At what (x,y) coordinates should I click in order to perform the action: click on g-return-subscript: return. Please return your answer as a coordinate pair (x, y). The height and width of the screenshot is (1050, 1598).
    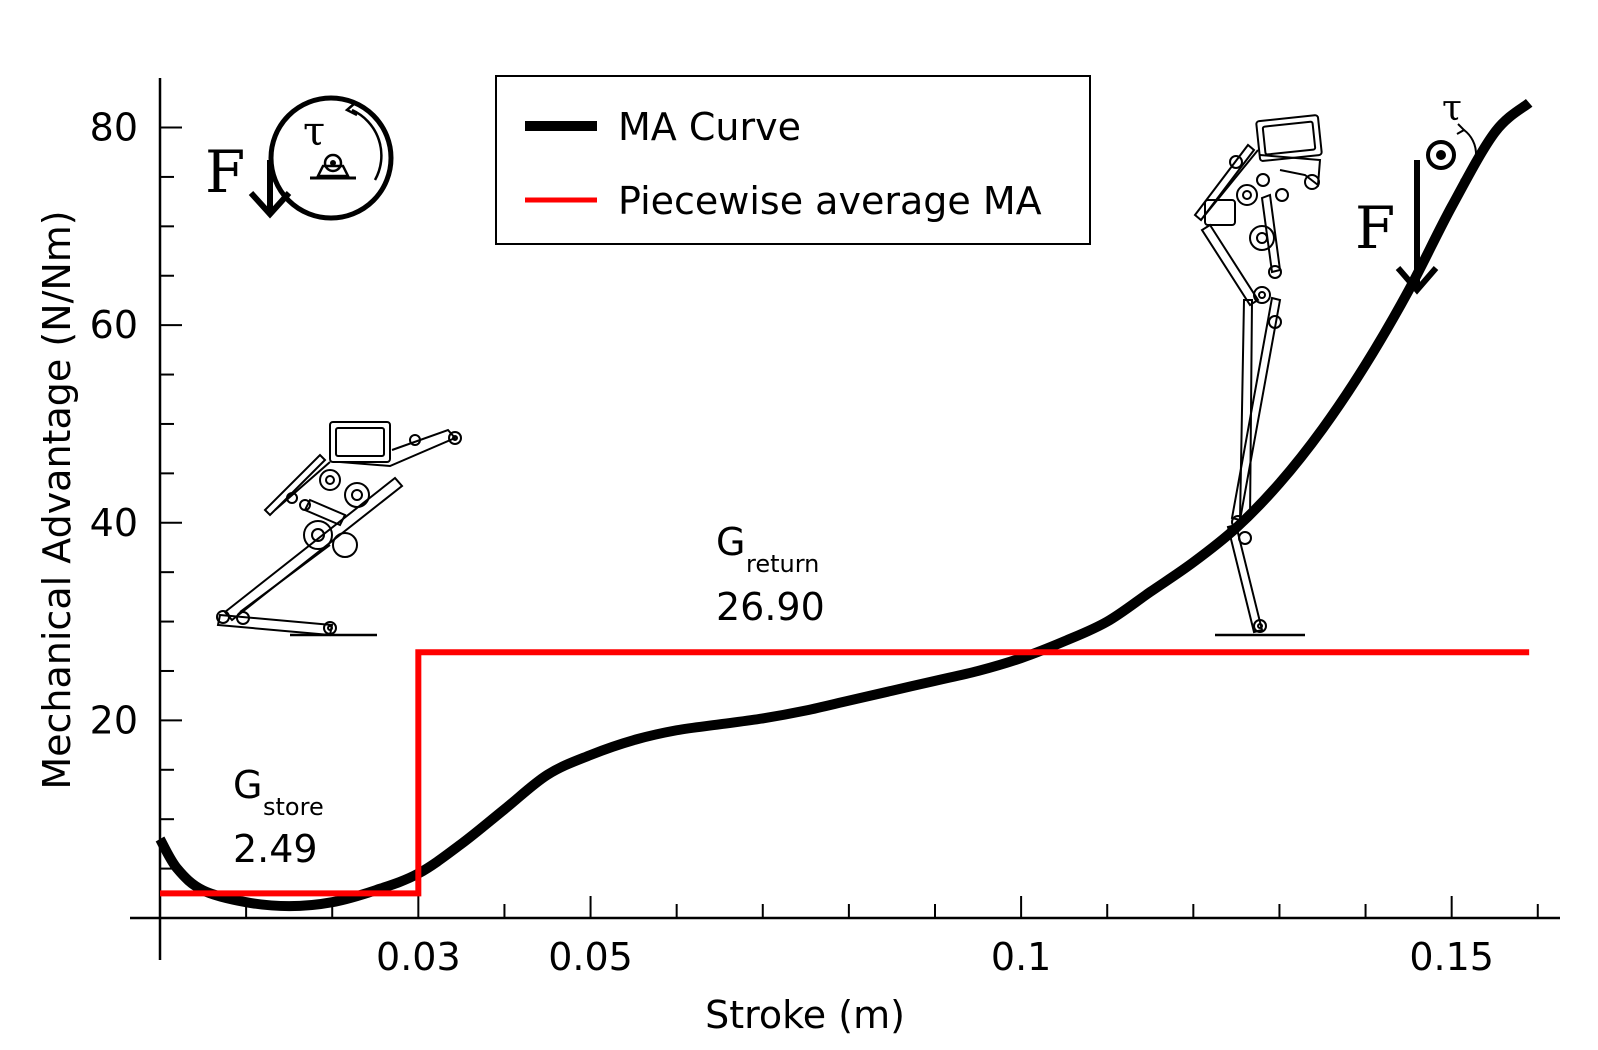
    Looking at the image, I should click on (782, 564).